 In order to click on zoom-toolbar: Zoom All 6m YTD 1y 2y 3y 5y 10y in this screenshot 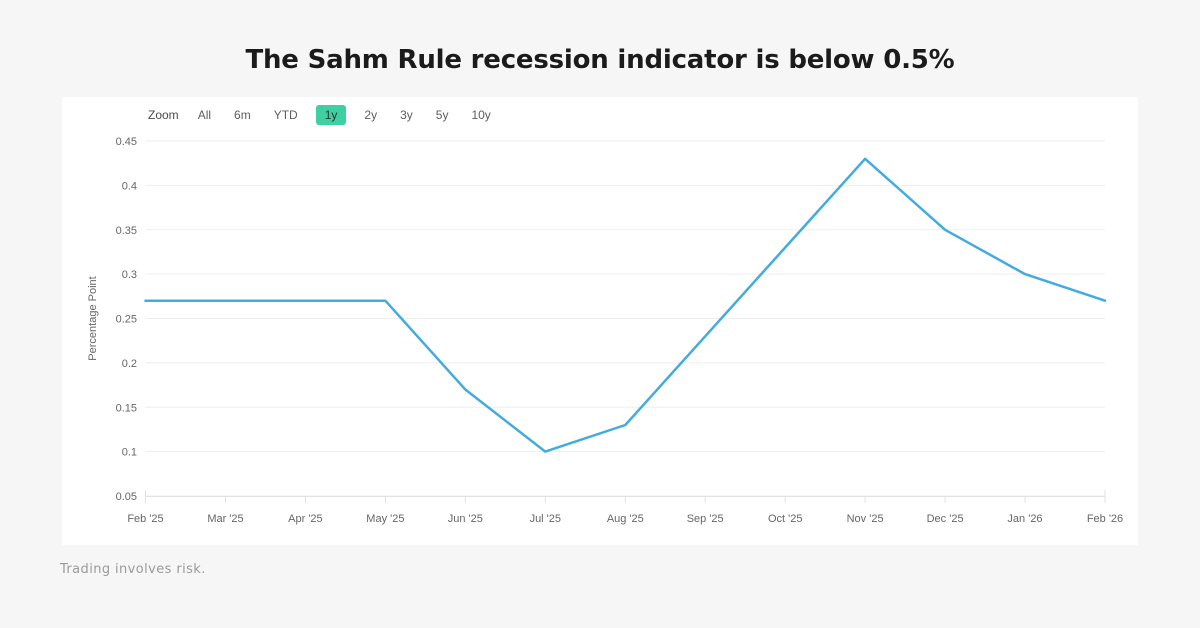, I will do `click(322, 115)`.